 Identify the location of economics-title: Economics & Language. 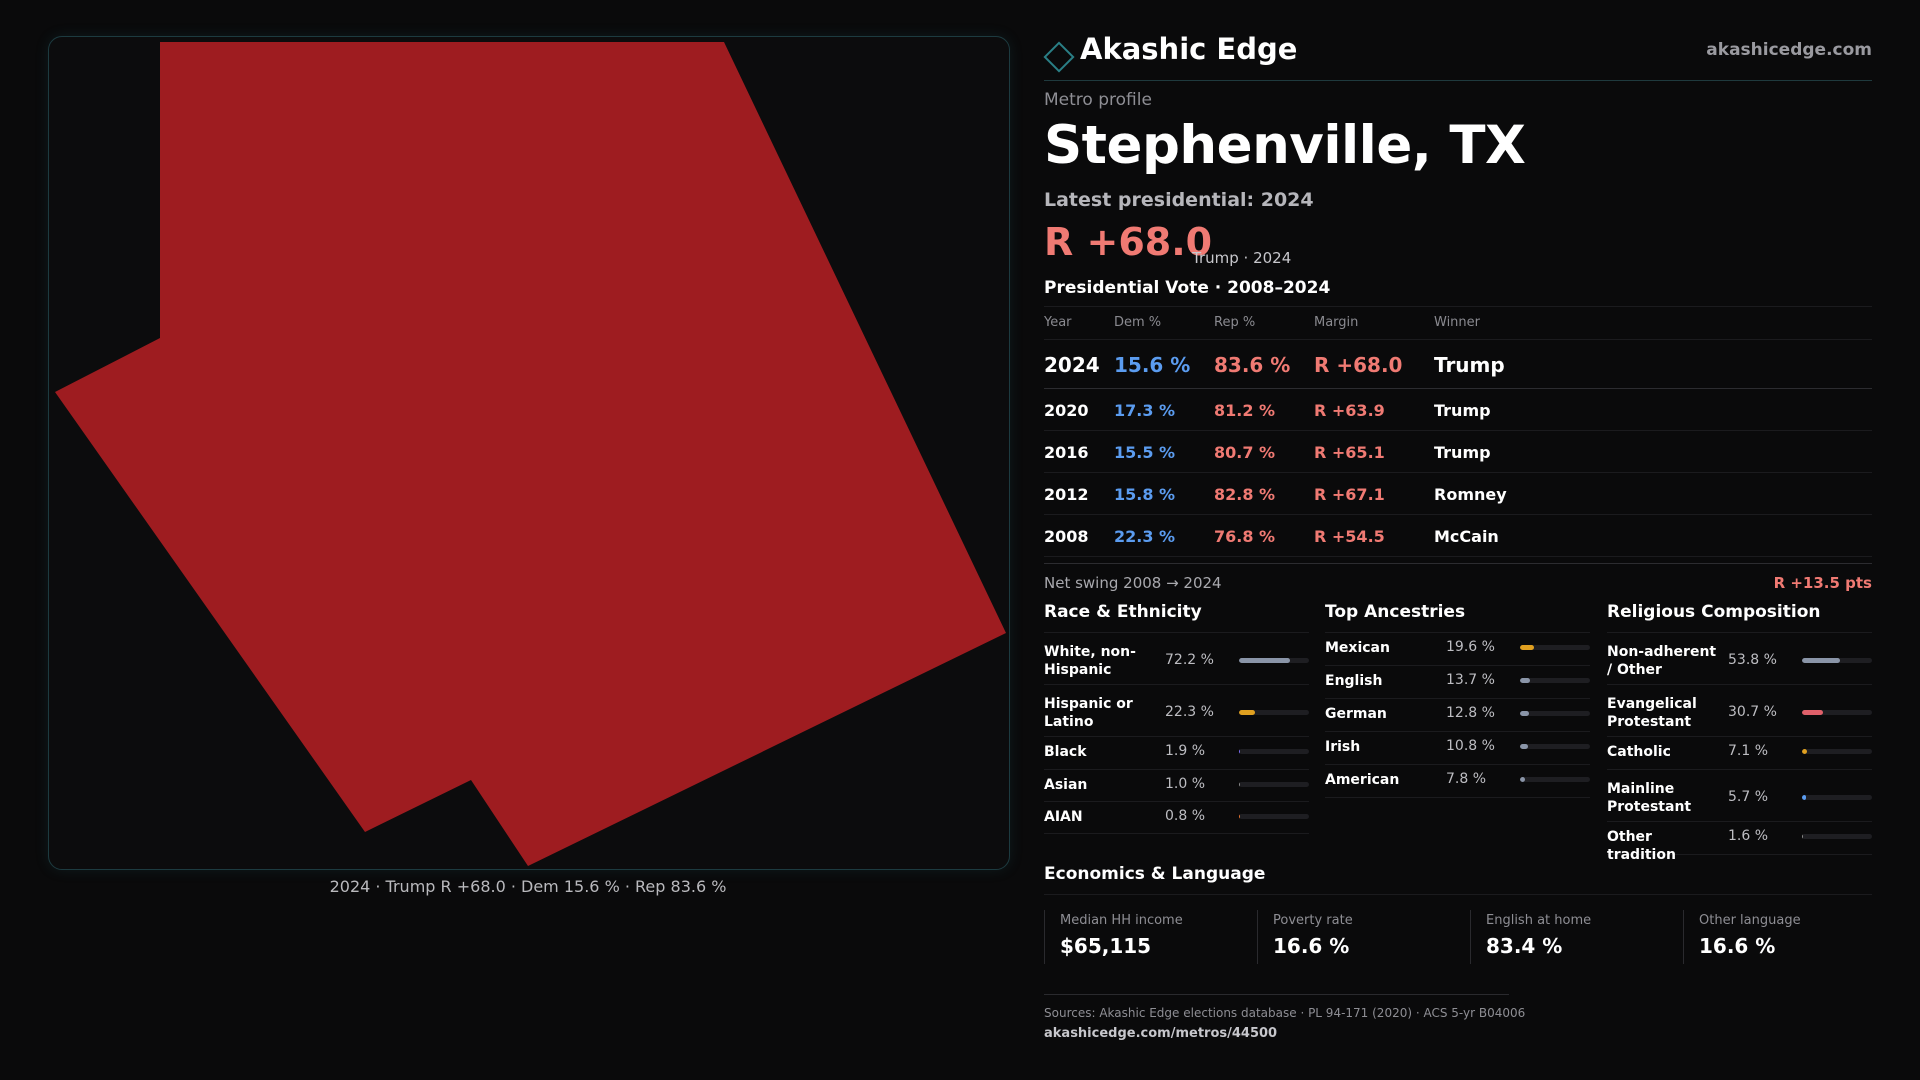
(1458, 879).